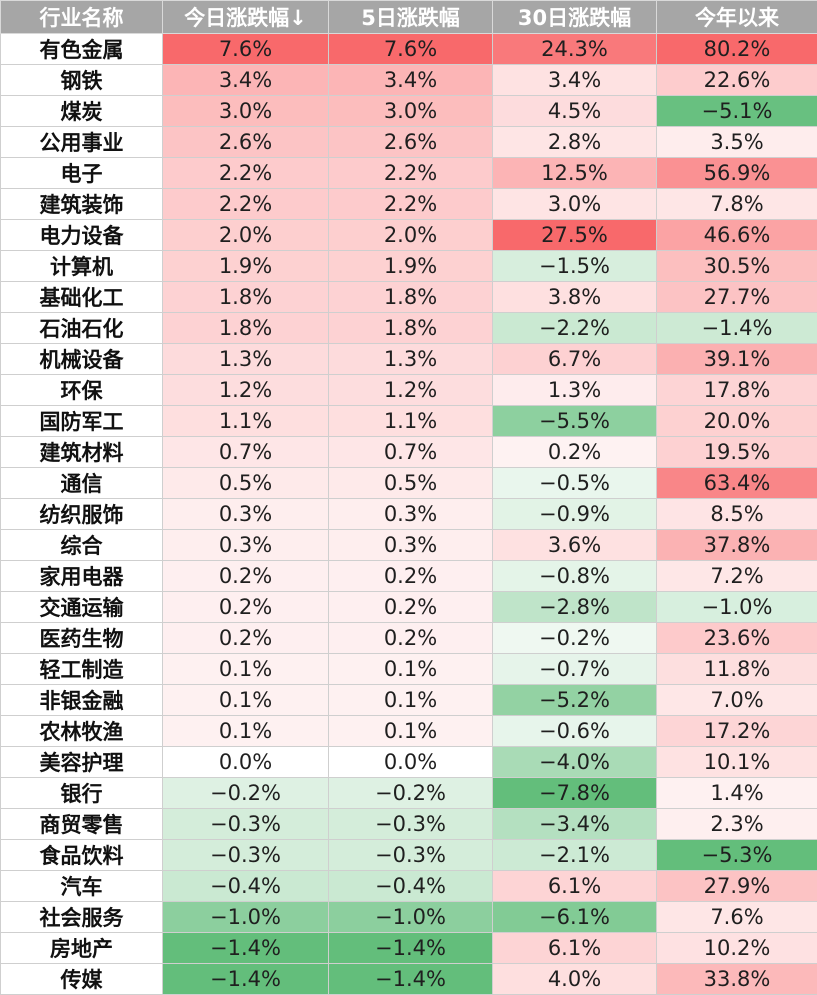 Image resolution: width=817 pixels, height=995 pixels. I want to click on ytd-change-cell: 17.8%, so click(737, 390).